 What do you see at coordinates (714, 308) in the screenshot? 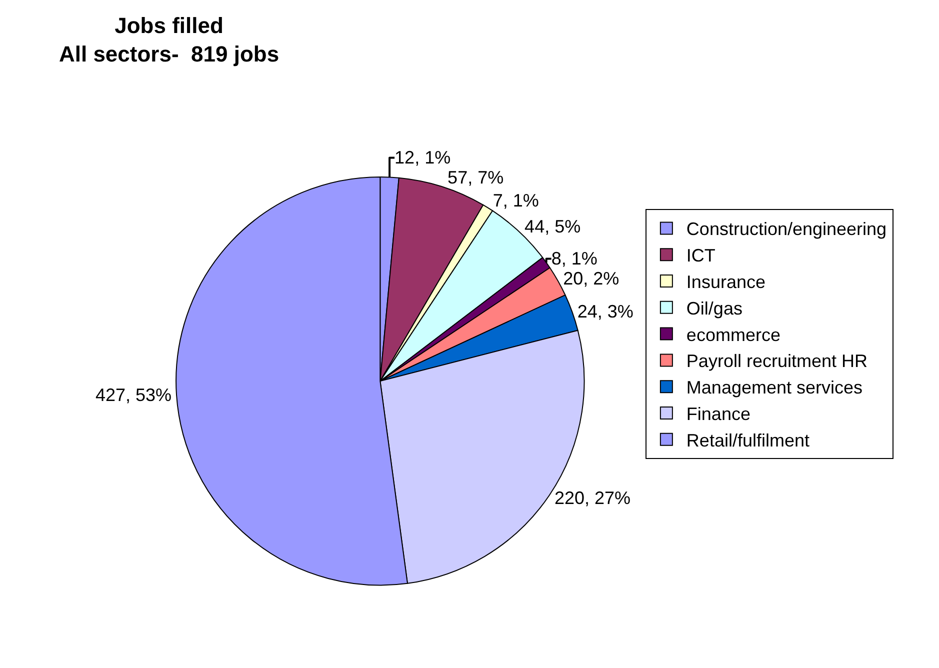
I see `legend-label: Oil/gas` at bounding box center [714, 308].